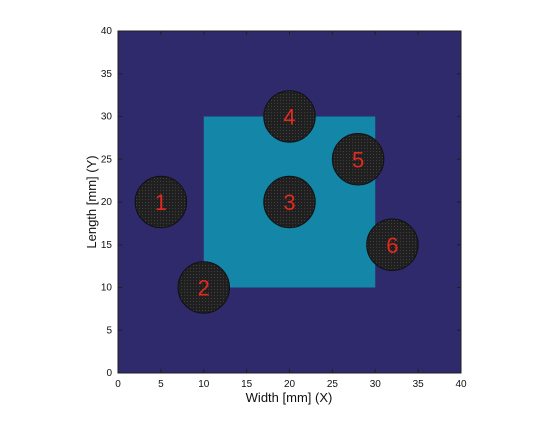 The width and height of the screenshot is (560, 425). I want to click on x-axis-tick-label: 10, so click(204, 384).